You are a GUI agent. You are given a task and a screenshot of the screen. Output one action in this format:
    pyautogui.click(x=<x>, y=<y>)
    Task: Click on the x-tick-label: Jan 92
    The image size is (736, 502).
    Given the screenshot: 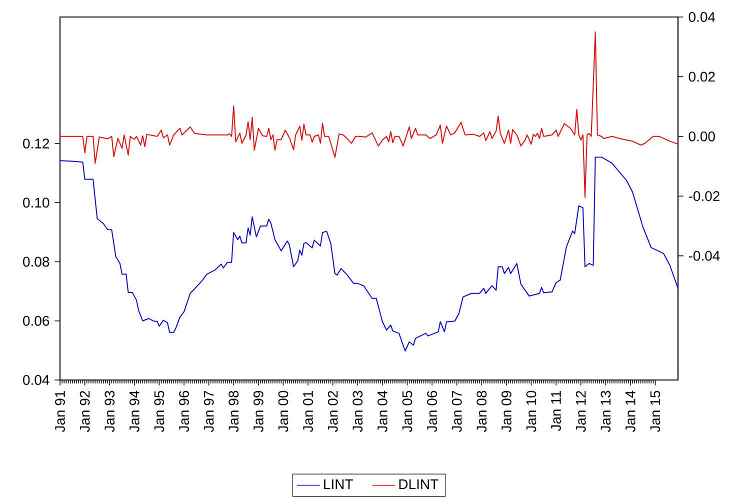 What is the action you would take?
    pyautogui.click(x=85, y=411)
    